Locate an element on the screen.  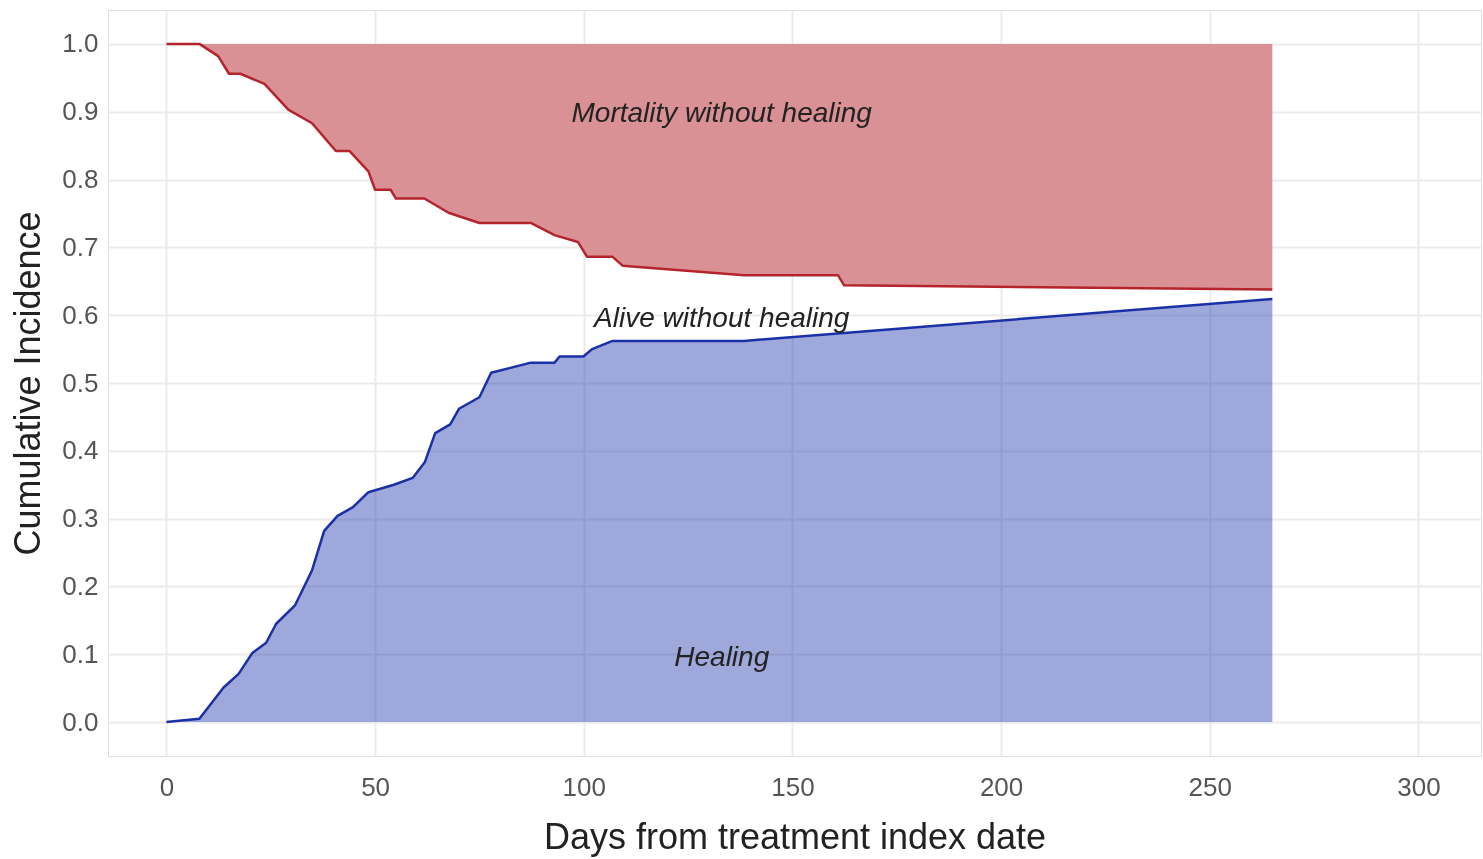
y-tick-label: 0.6 is located at coordinates (80, 314).